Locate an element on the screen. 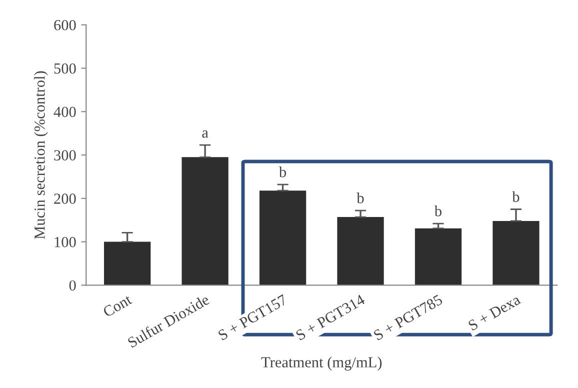 The height and width of the screenshot is (388, 578). y-tick-label: 600 is located at coordinates (65, 25).